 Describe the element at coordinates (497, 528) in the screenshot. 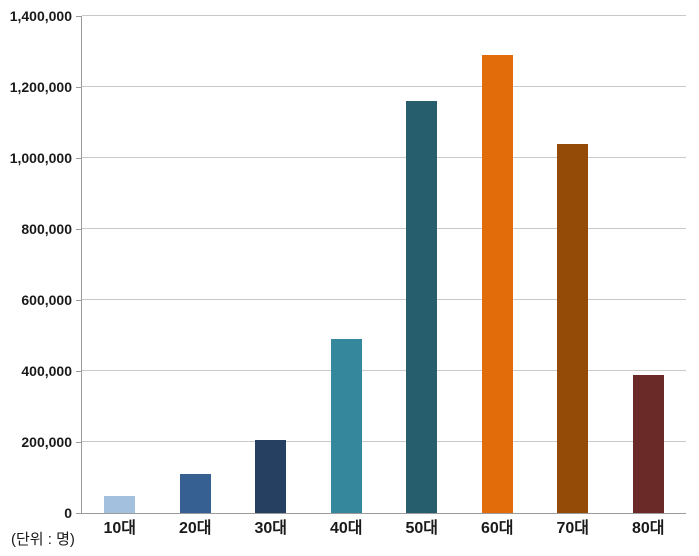

I see `x-tick-label: 60대` at that location.